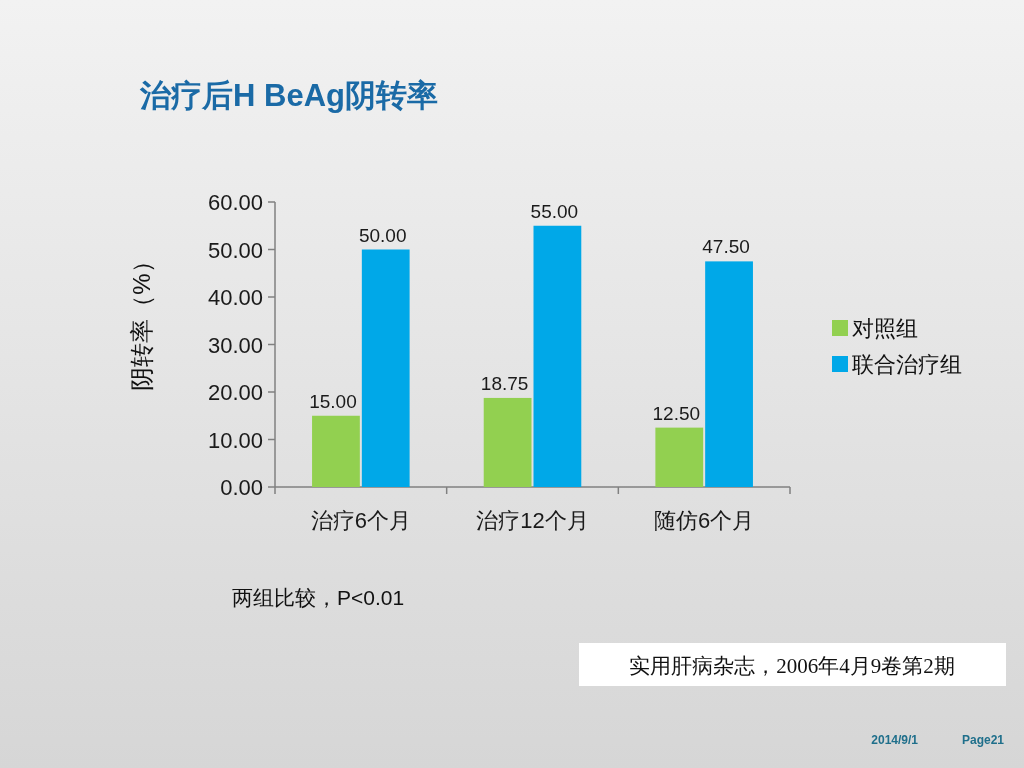 The image size is (1024, 768). I want to click on y-tick-label: 0.00, so click(241, 487).